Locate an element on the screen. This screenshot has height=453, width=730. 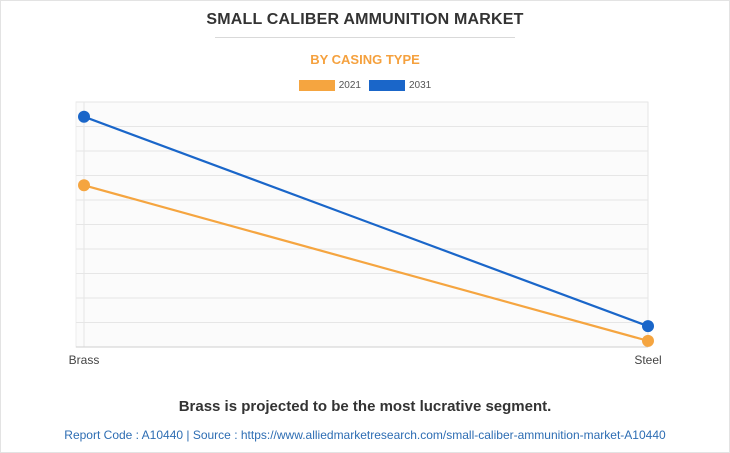
x-tick-label-brass: Brass is located at coordinates (84, 360).